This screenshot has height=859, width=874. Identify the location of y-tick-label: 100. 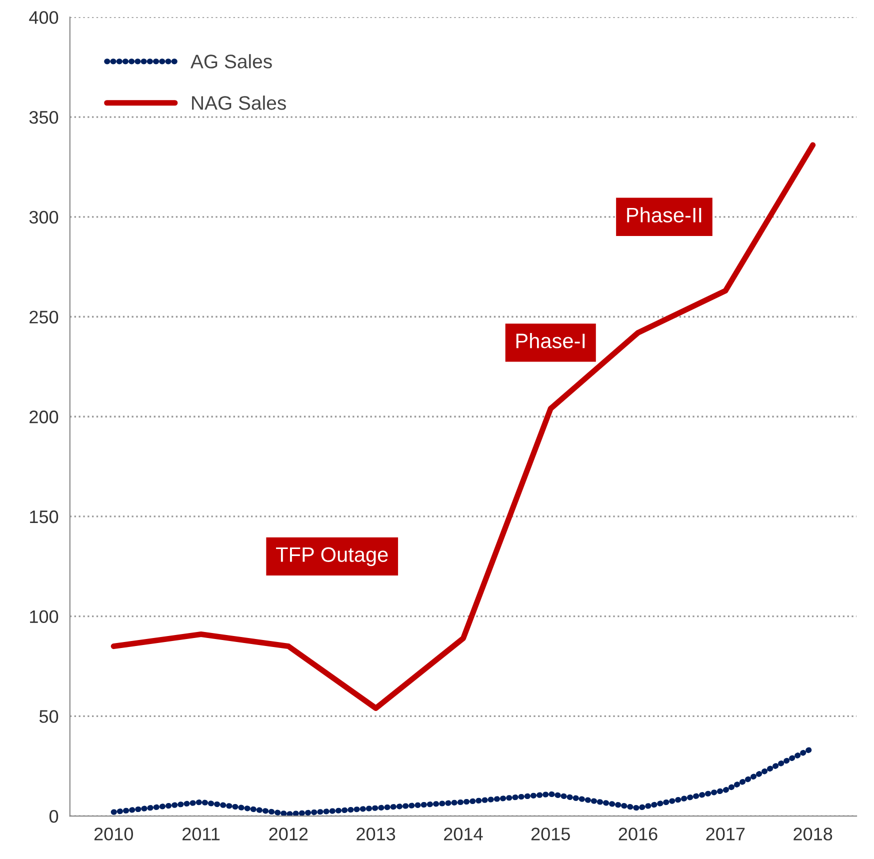
(44, 617).